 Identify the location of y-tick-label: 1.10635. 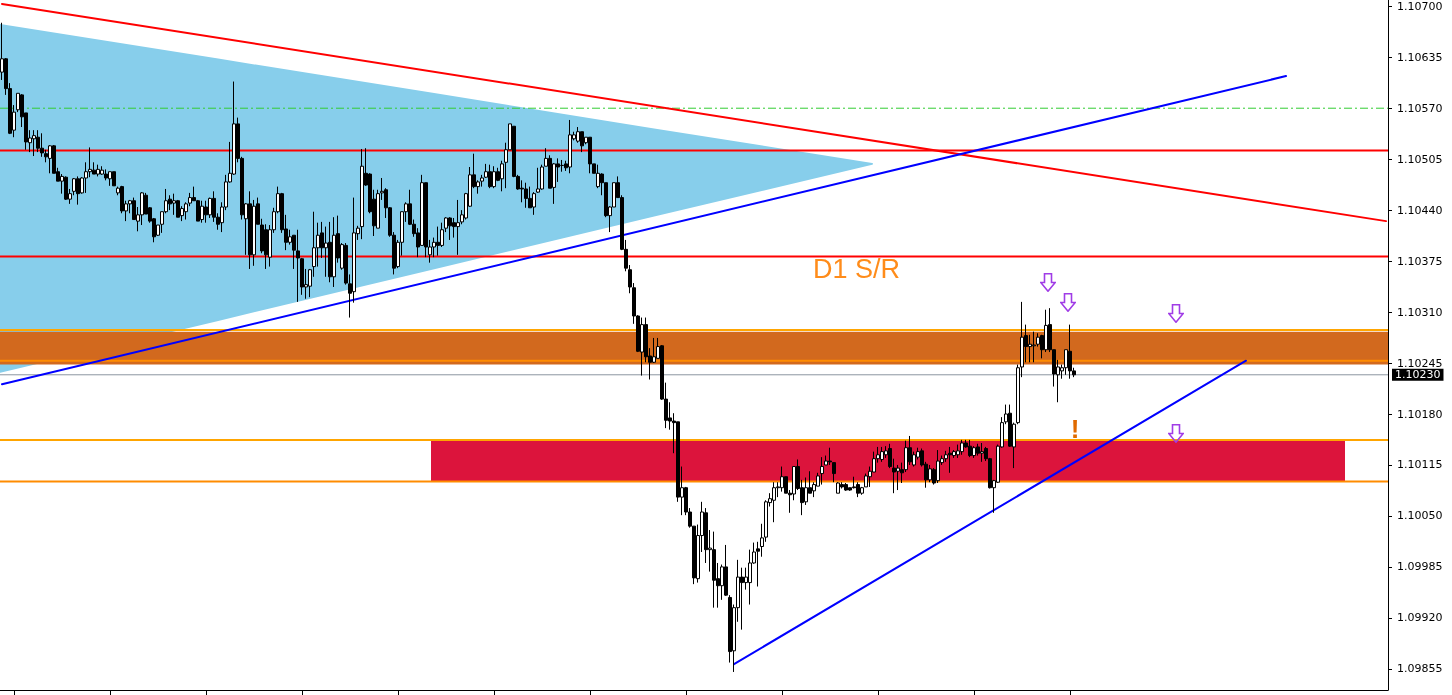
(1420, 57).